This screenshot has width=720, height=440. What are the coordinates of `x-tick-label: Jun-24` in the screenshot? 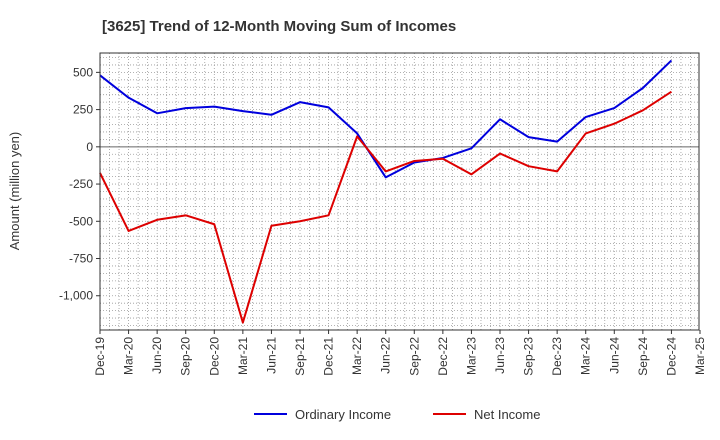 It's located at (614, 355).